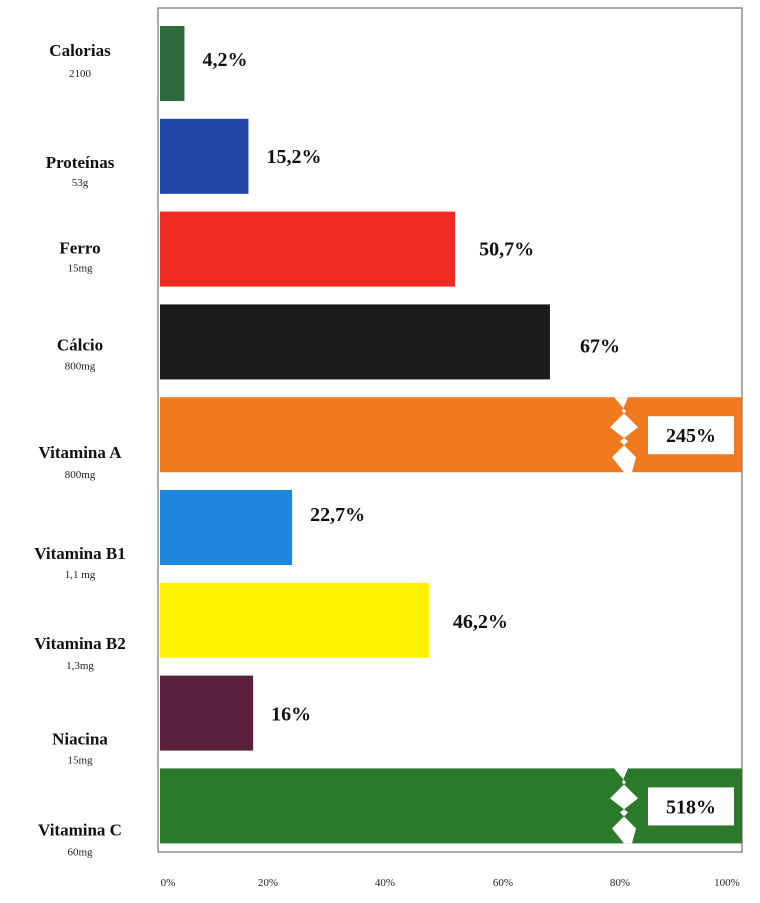 This screenshot has width=760, height=903. I want to click on x-tick-label: 20%, so click(268, 883).